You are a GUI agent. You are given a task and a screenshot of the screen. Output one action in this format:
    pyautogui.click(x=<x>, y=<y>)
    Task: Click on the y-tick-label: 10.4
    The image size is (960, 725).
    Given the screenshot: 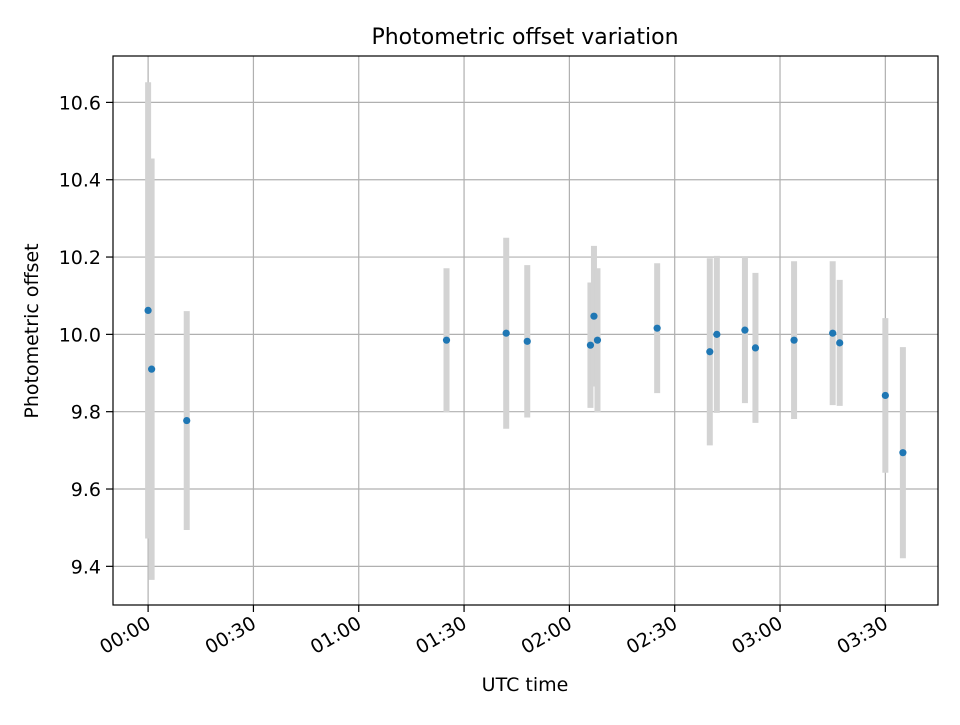 What is the action you would take?
    pyautogui.click(x=80, y=181)
    